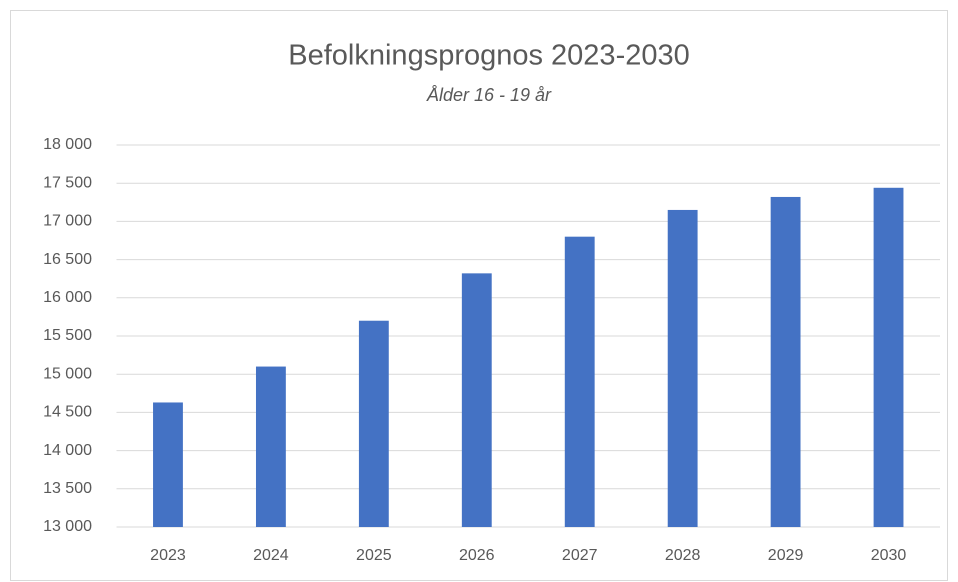 Image resolution: width=958 pixels, height=582 pixels. What do you see at coordinates (374, 555) in the screenshot?
I see `x-tick-label: 2025` at bounding box center [374, 555].